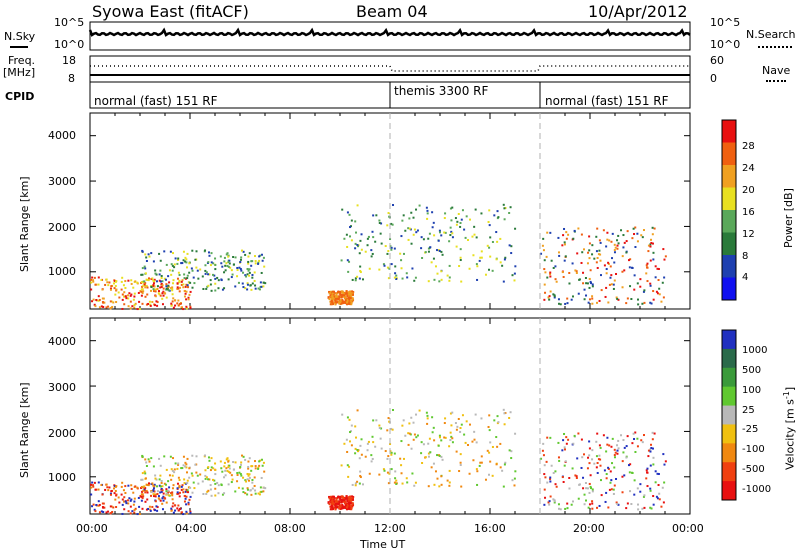  I want to click on xtick-0000: 00:00, so click(92, 528).